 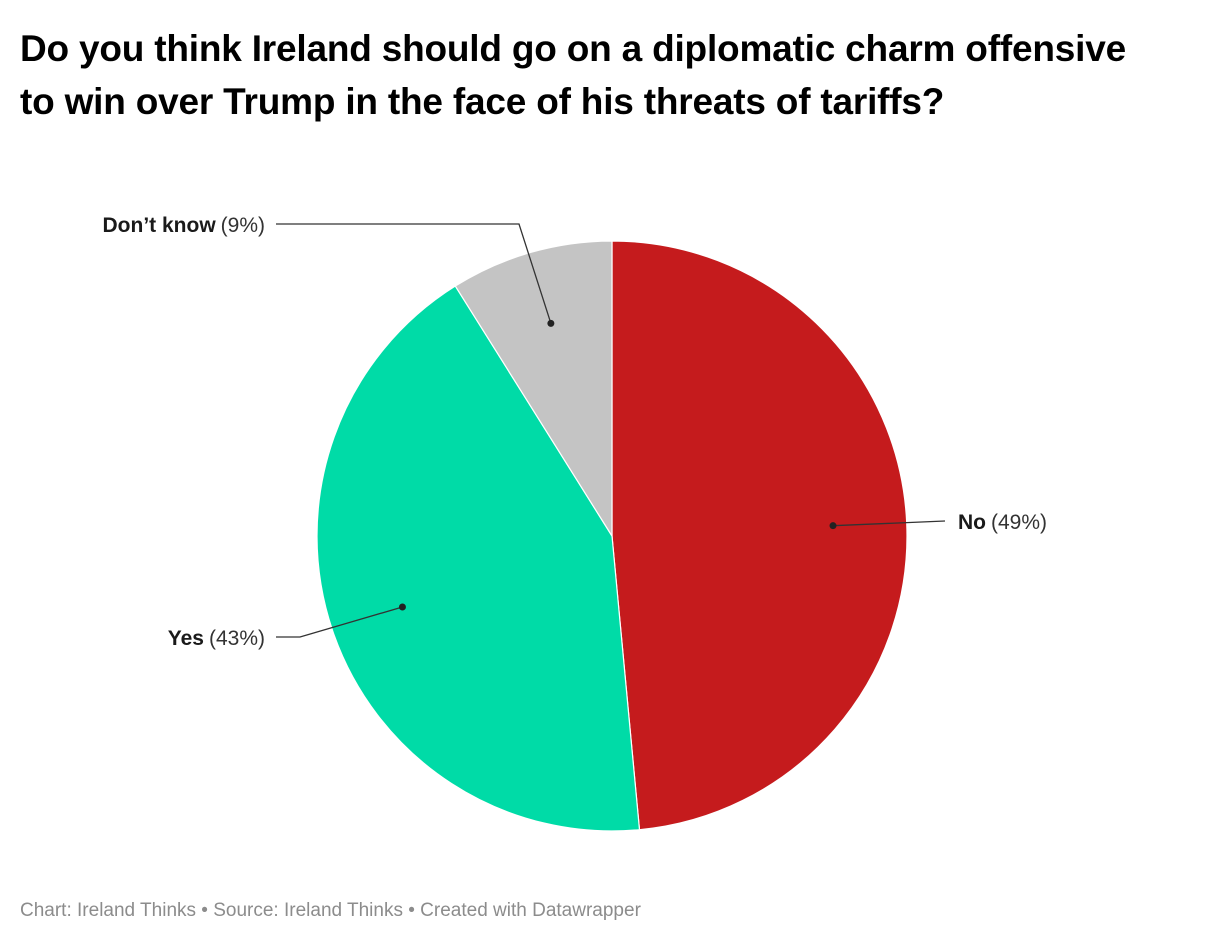 What do you see at coordinates (243, 225) in the screenshot?
I see `slice-label-dont-know-percent: (9%)` at bounding box center [243, 225].